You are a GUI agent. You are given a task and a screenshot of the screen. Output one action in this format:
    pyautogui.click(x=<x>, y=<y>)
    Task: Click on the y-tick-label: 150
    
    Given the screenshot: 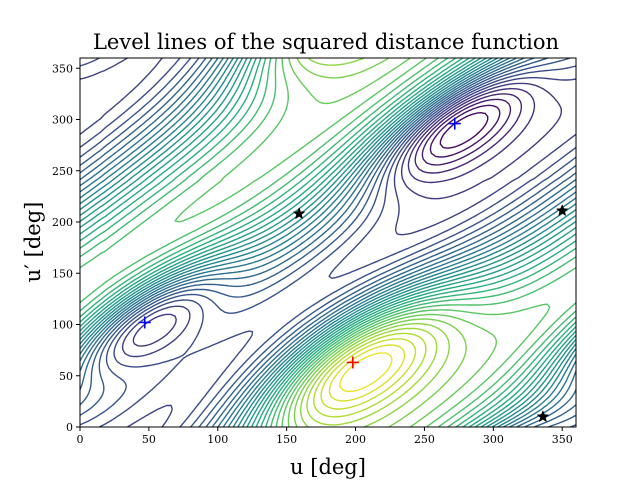 What is the action you would take?
    pyautogui.click(x=62, y=273)
    